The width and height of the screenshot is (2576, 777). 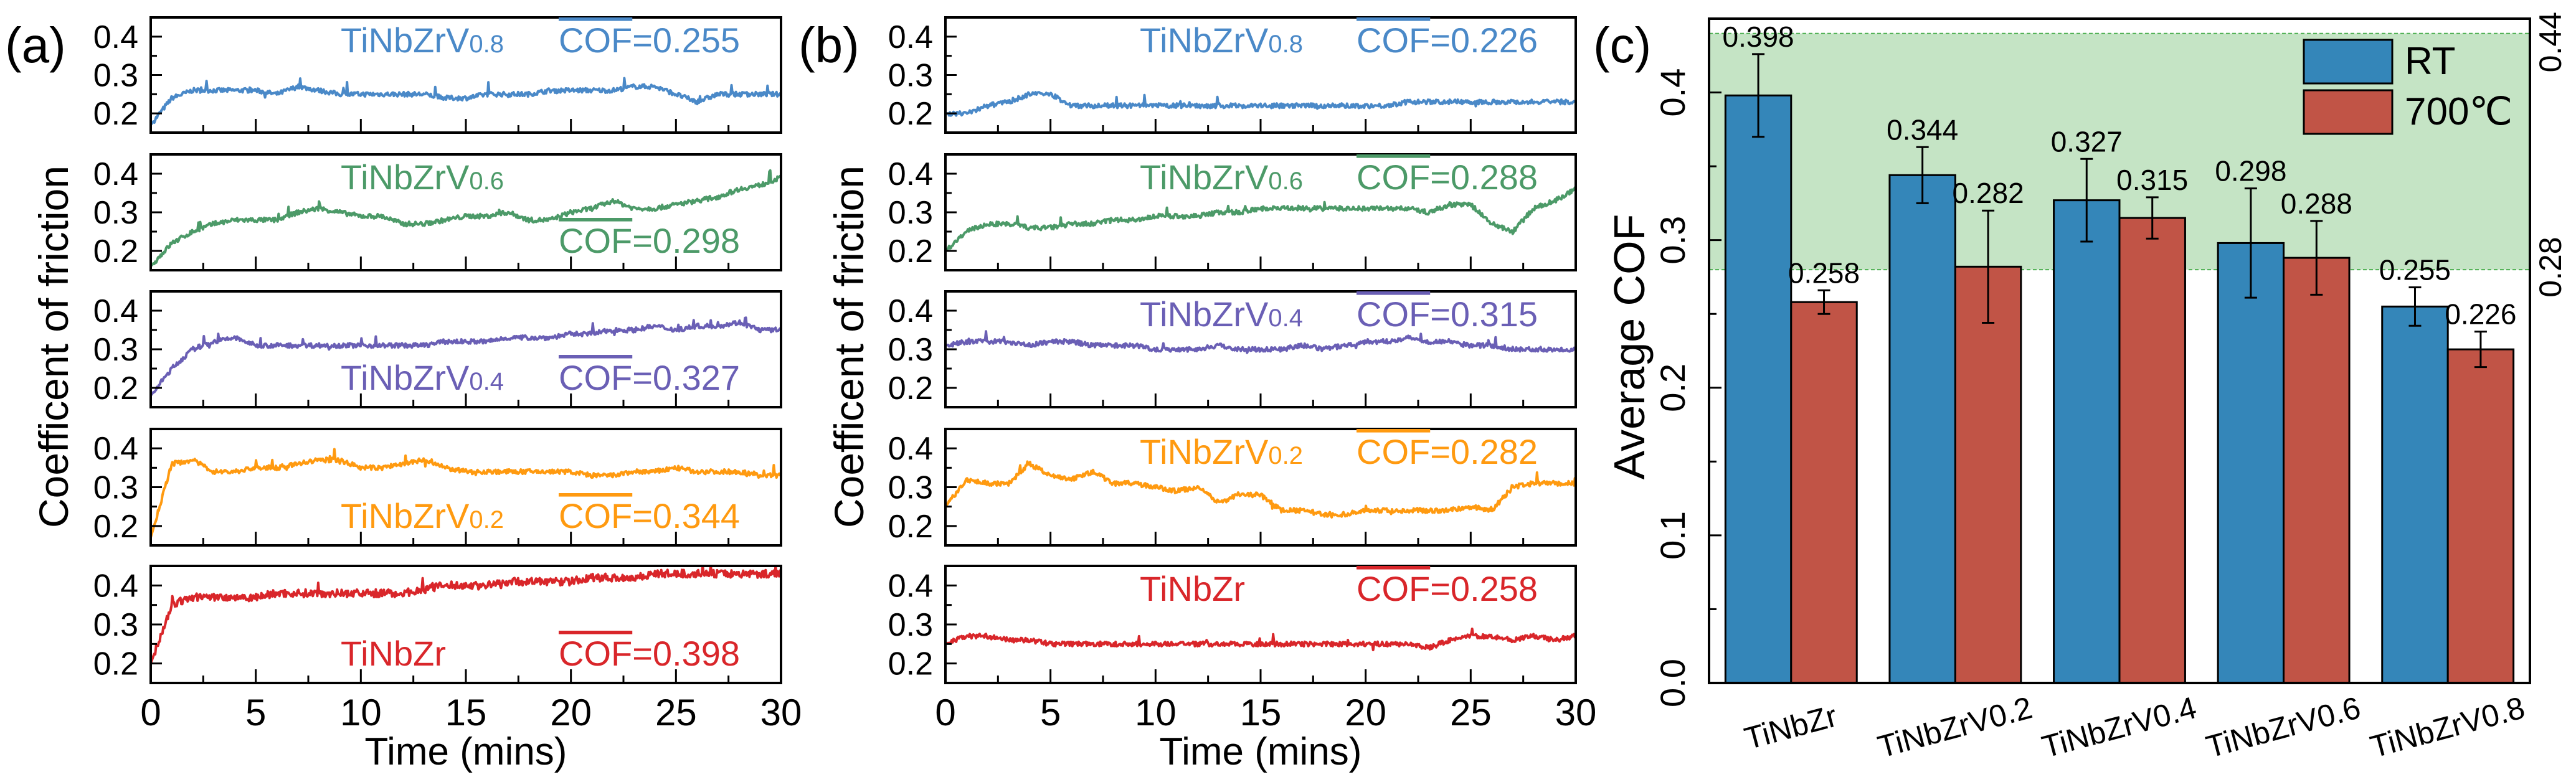 I want to click on bar-value-label: 0.327, so click(x=2087, y=141).